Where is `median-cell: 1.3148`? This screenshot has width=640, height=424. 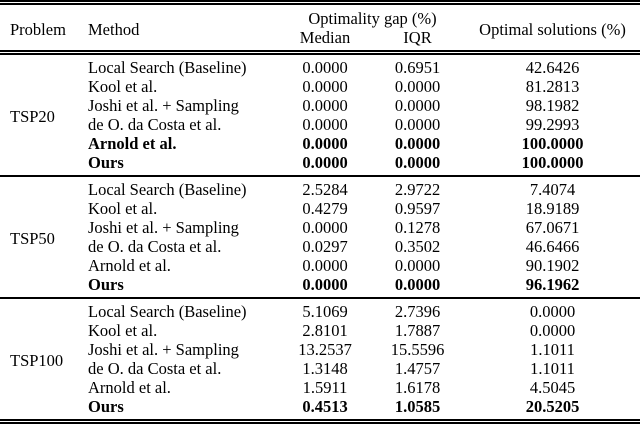
median-cell: 1.3148 is located at coordinates (325, 368).